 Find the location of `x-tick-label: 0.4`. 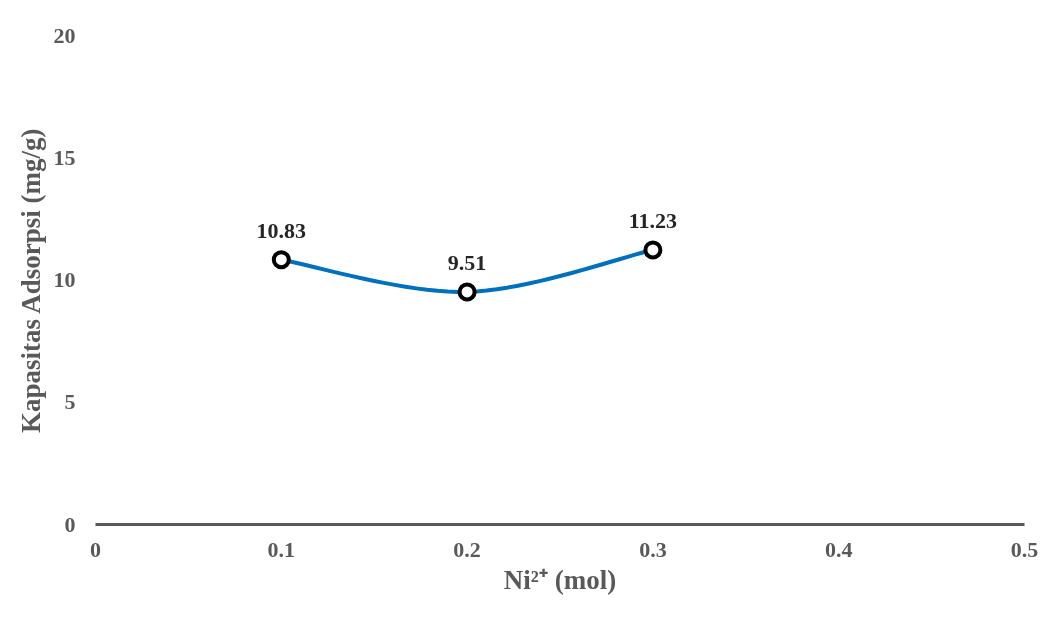

x-tick-label: 0.4 is located at coordinates (838, 549).